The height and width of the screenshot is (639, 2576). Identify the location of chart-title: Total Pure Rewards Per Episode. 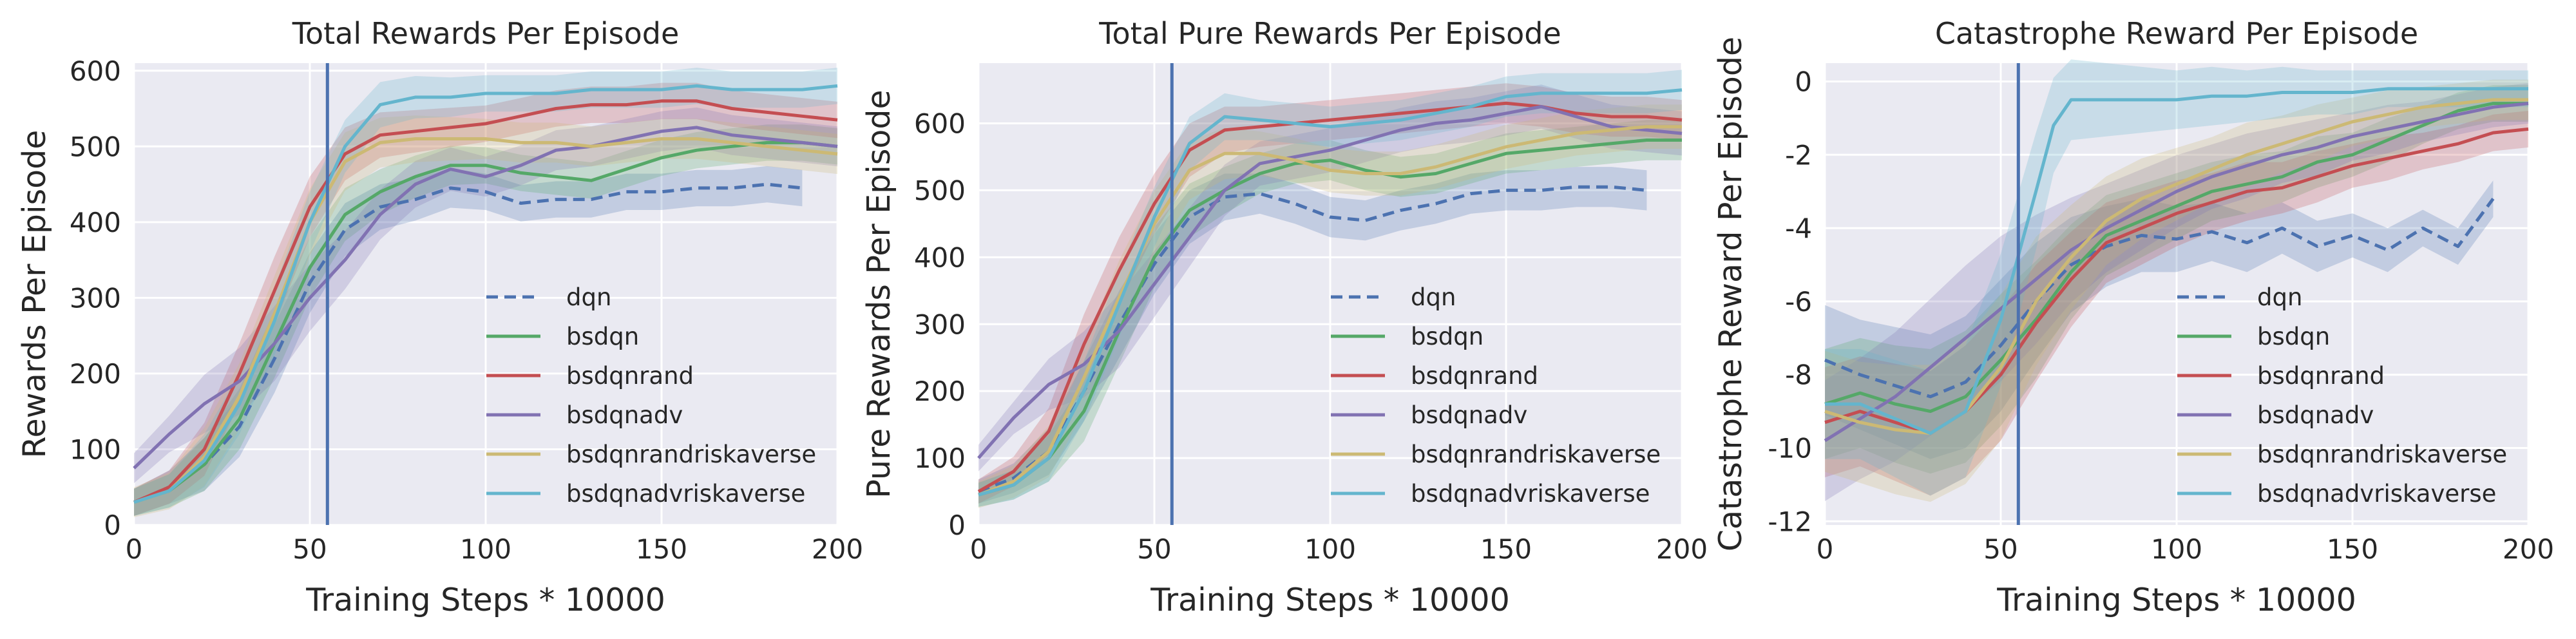
(1330, 33).